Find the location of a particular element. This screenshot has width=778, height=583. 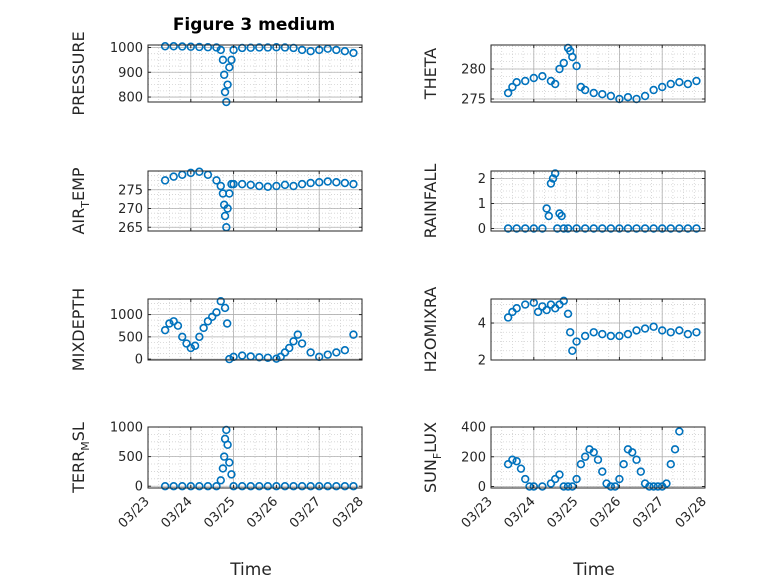

y-axis-label: TERRMSL is located at coordinates (80, 458).